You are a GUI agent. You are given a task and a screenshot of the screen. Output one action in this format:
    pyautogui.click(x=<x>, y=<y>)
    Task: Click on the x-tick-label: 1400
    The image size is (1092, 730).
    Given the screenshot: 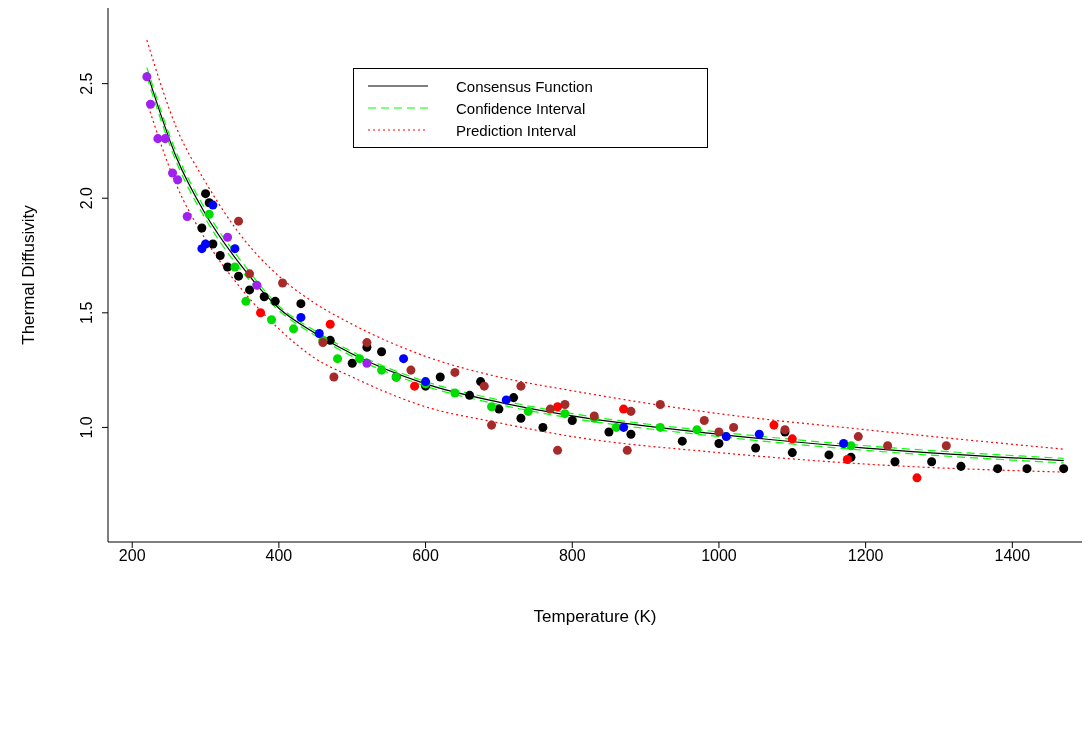 What is the action you would take?
    pyautogui.click(x=1012, y=556)
    